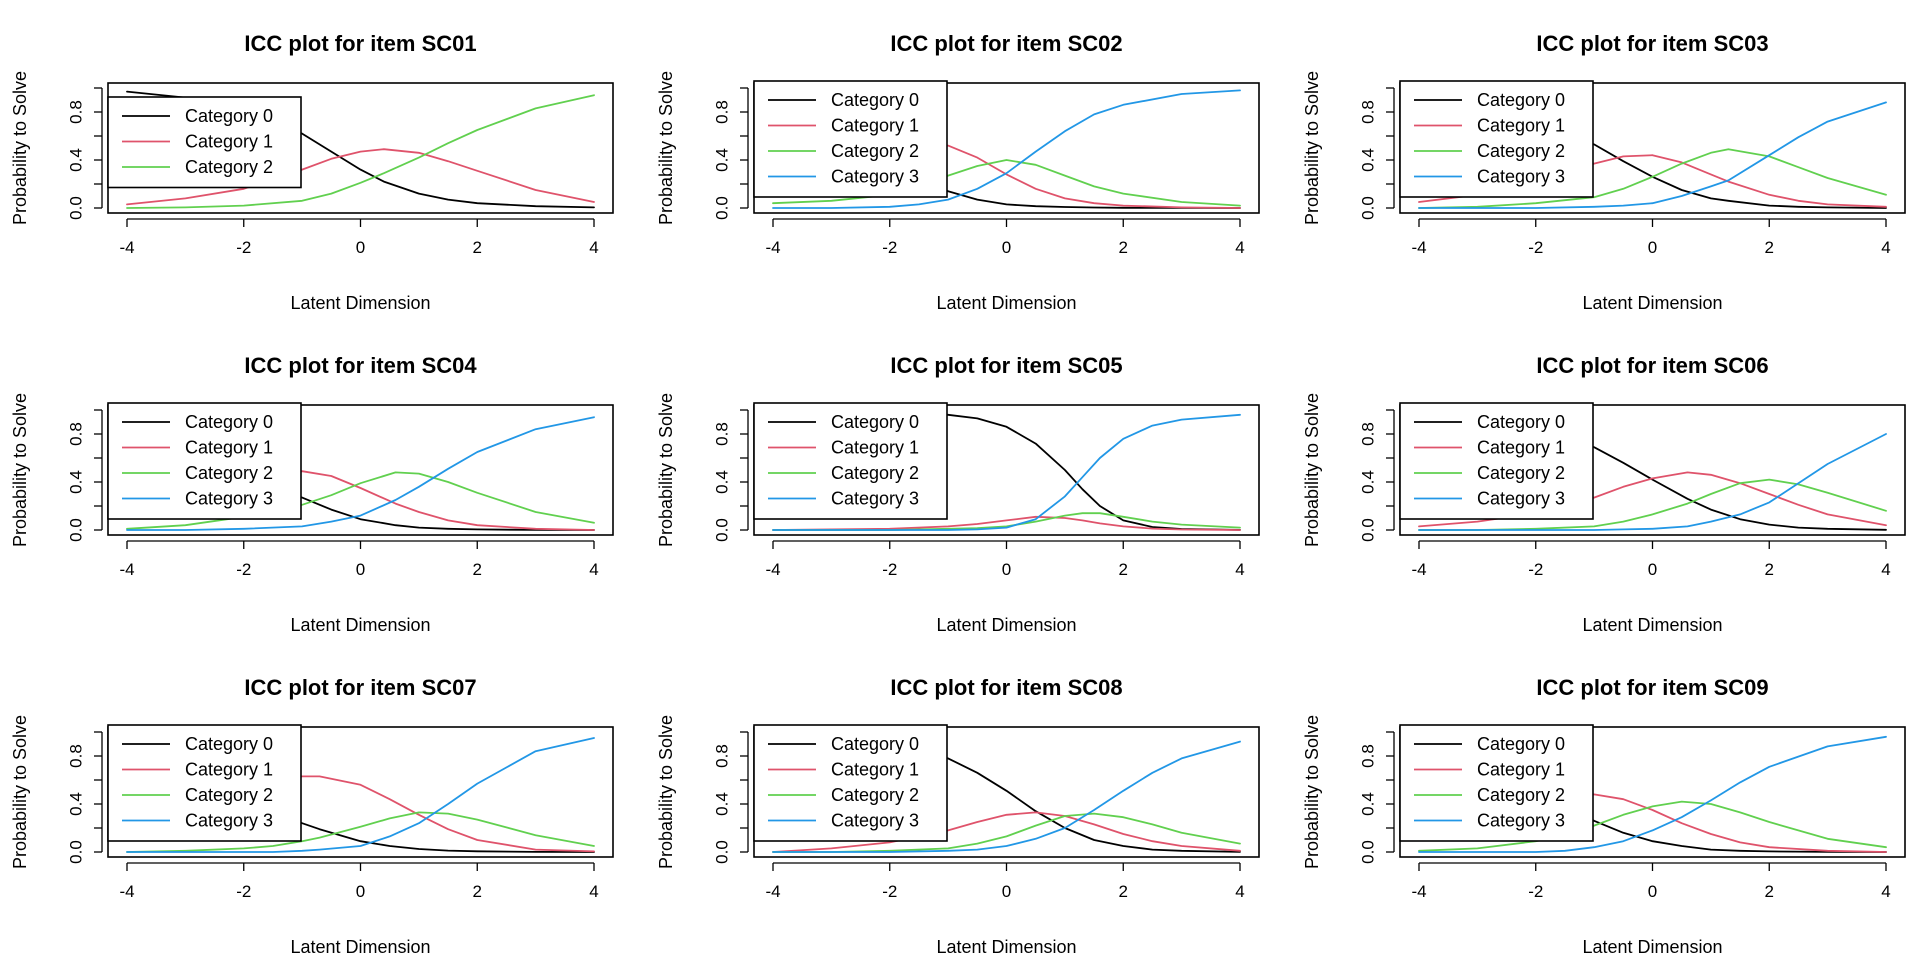 The width and height of the screenshot is (1920, 960). Describe the element at coordinates (360, 43) in the screenshot. I see `panel-title: ICC plot for item SC01` at that location.